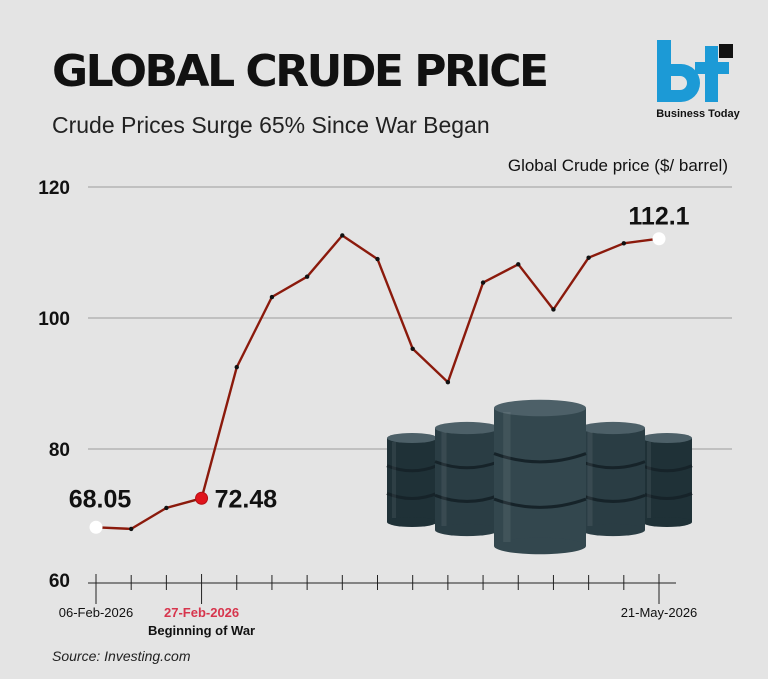 The width and height of the screenshot is (768, 679). What do you see at coordinates (300, 71) in the screenshot?
I see `chart-title: GLOBAL CRUDE PRICE` at bounding box center [300, 71].